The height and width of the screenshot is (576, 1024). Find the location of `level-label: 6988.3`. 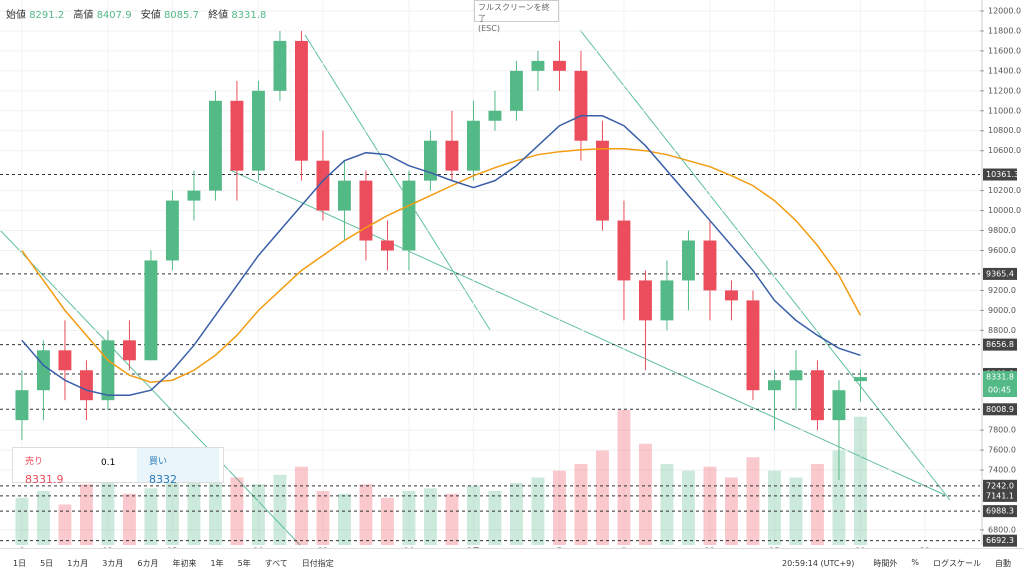

level-label: 6988.3 is located at coordinates (1000, 511).